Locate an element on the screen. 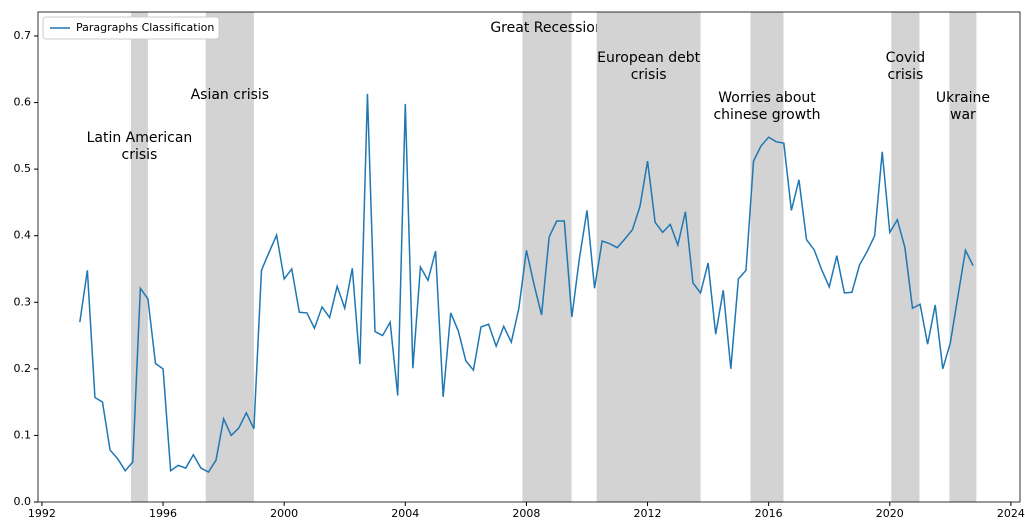 Image resolution: width=1025 pixels, height=520 pixels. x-tick-label: 2020 is located at coordinates (890, 513).